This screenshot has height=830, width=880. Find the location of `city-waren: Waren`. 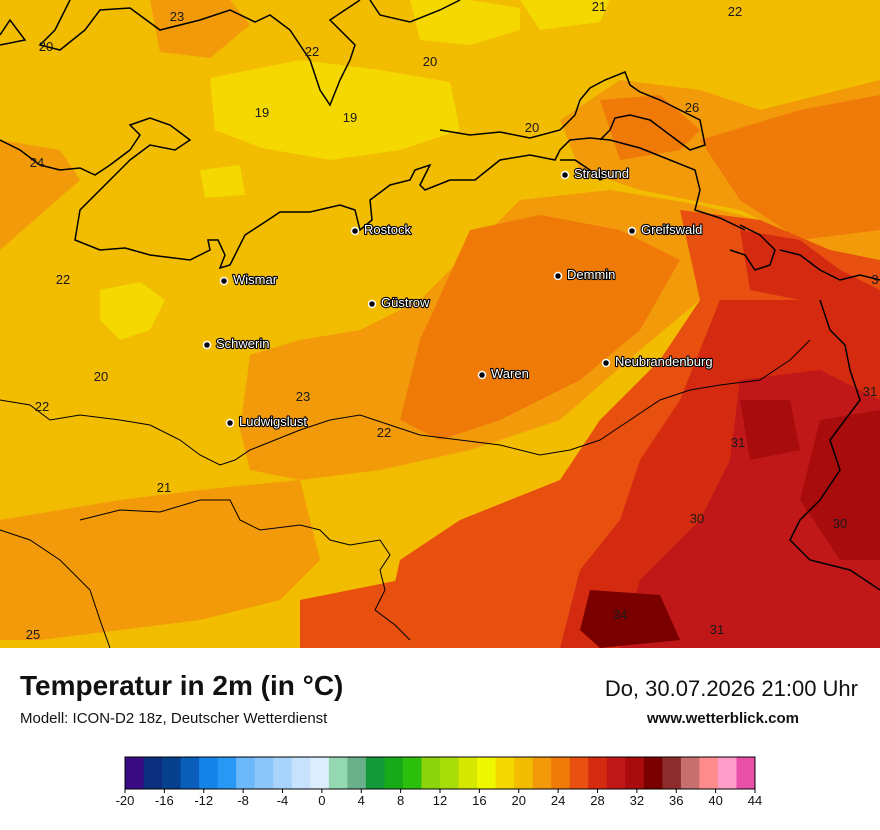

city-waren: Waren is located at coordinates (503, 373).